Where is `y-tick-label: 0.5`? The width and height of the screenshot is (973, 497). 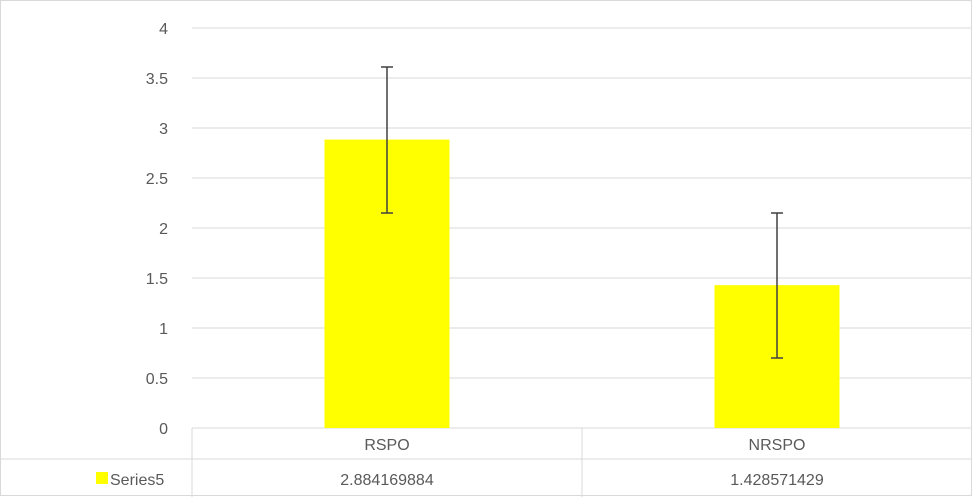
y-tick-label: 0.5 is located at coordinates (157, 379).